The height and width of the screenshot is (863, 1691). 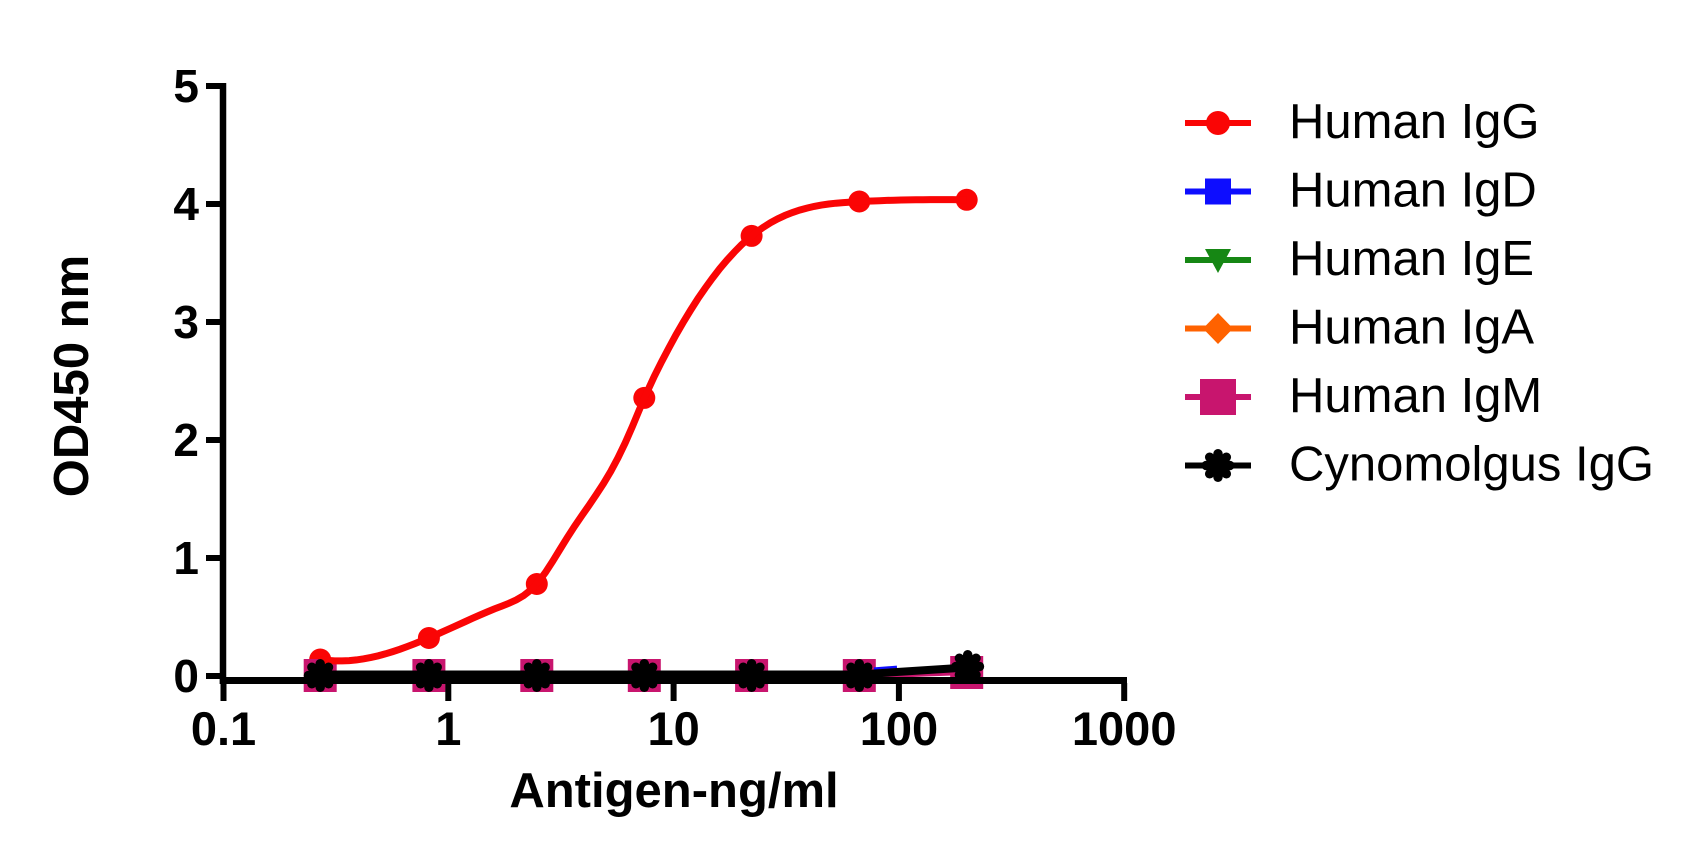 I want to click on svg-text: Human IgA, so click(x=1411, y=328).